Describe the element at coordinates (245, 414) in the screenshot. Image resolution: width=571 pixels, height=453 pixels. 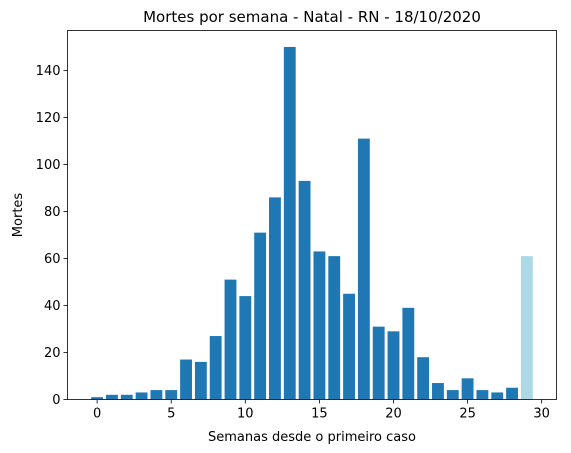
I see `x-tick-label: 10` at that location.